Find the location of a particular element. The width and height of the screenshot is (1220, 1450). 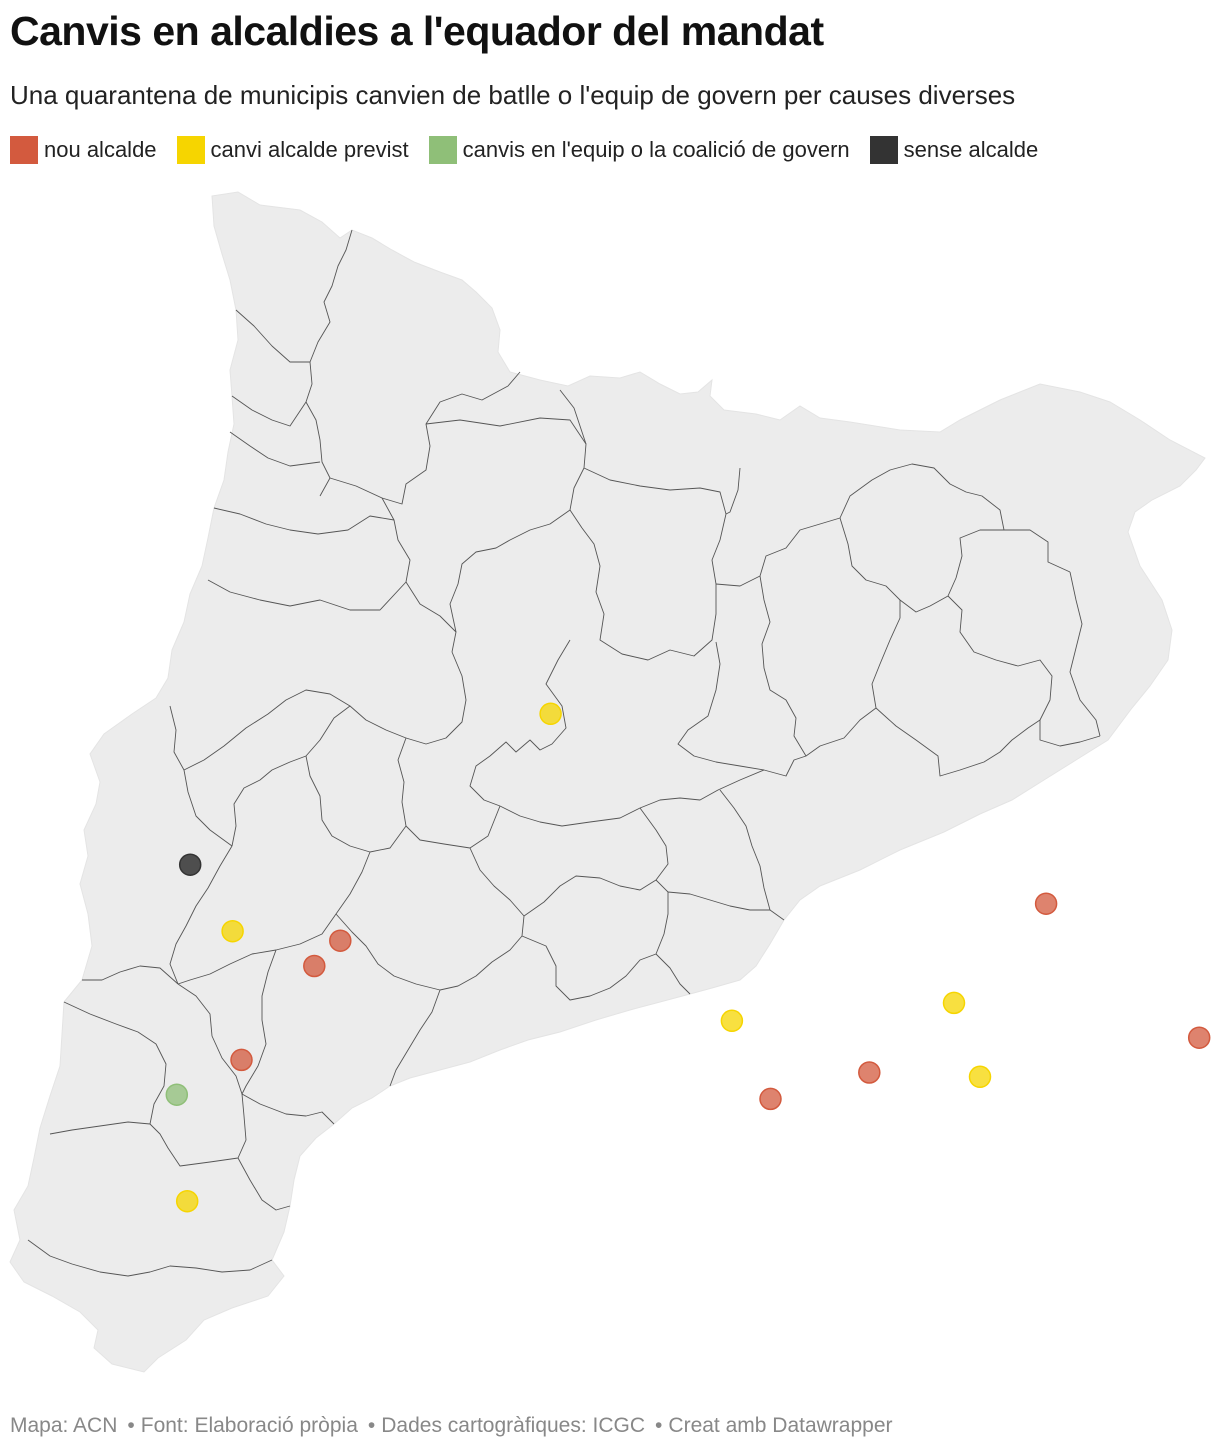

marker-sense-alcalde is located at coordinates (190, 864).